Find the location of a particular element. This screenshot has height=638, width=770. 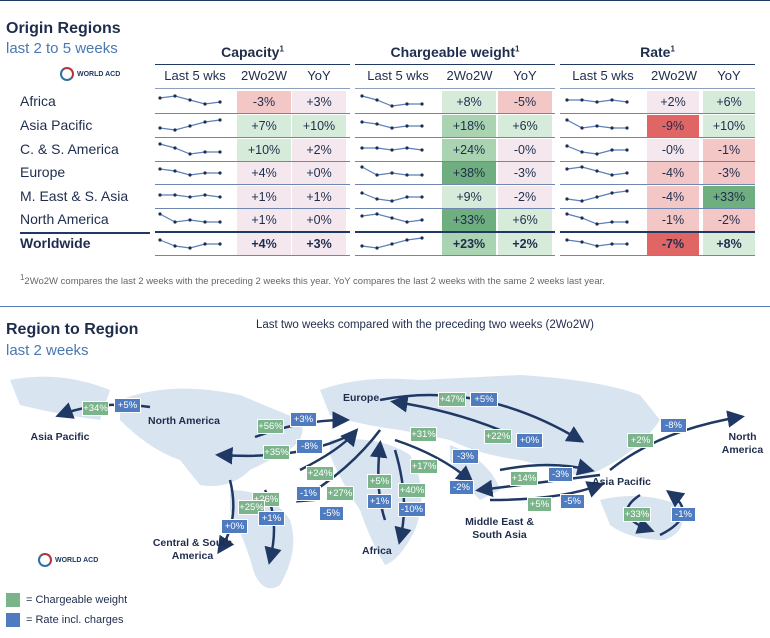

rate-yoy-cell: -2% is located at coordinates (729, 220).